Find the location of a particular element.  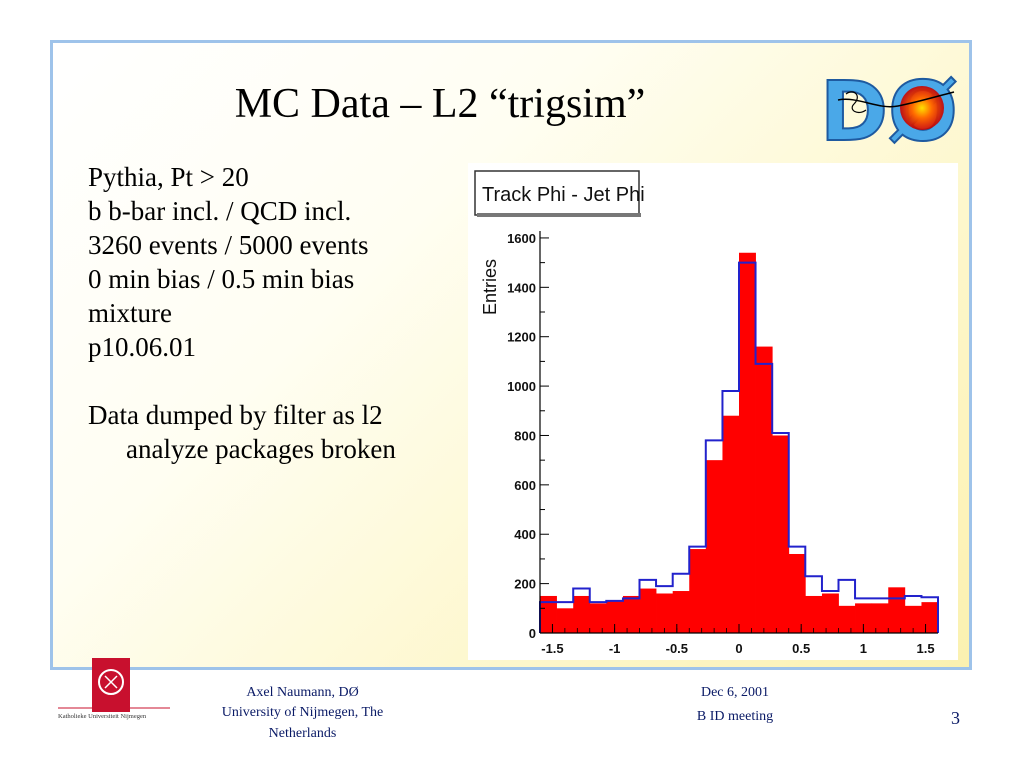

footer-author-line: University of Nijmegen, The is located at coordinates (302, 713).